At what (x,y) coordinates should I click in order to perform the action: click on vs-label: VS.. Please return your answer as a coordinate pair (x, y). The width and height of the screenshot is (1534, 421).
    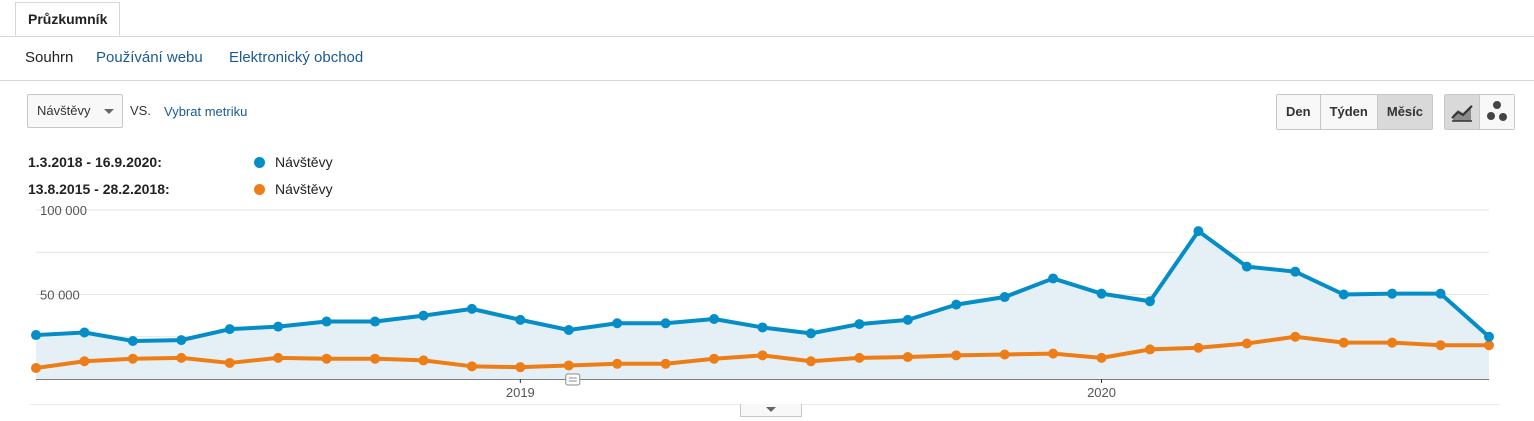
    Looking at the image, I should click on (140, 110).